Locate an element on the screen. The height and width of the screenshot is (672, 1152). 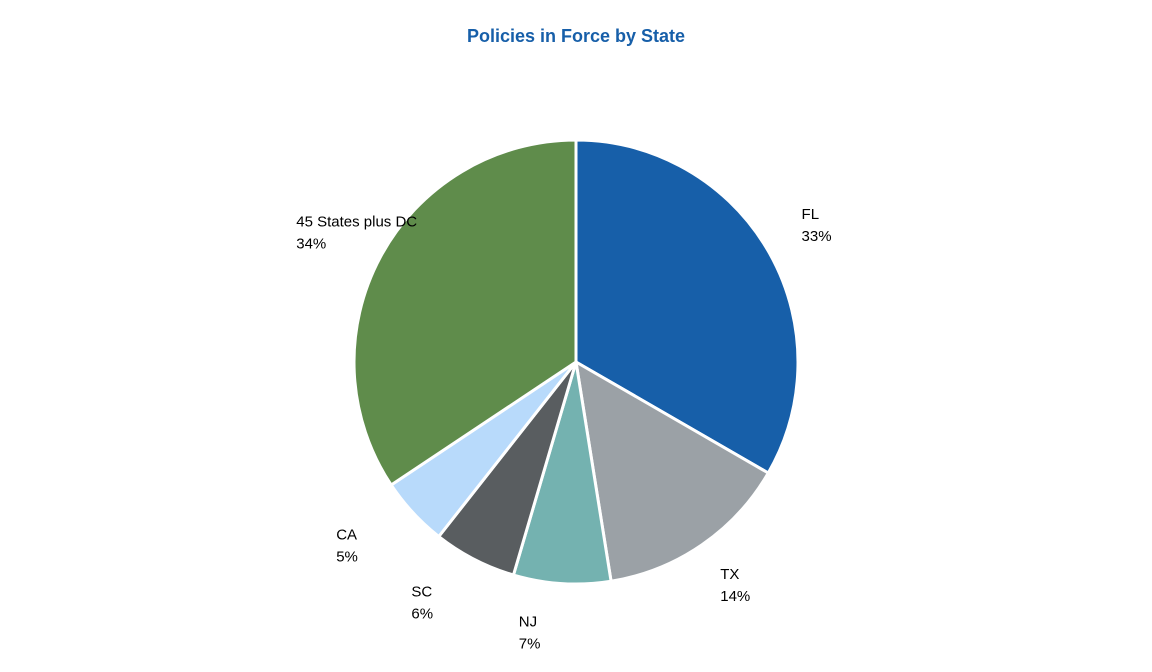
slice-label: CA is located at coordinates (346, 535).